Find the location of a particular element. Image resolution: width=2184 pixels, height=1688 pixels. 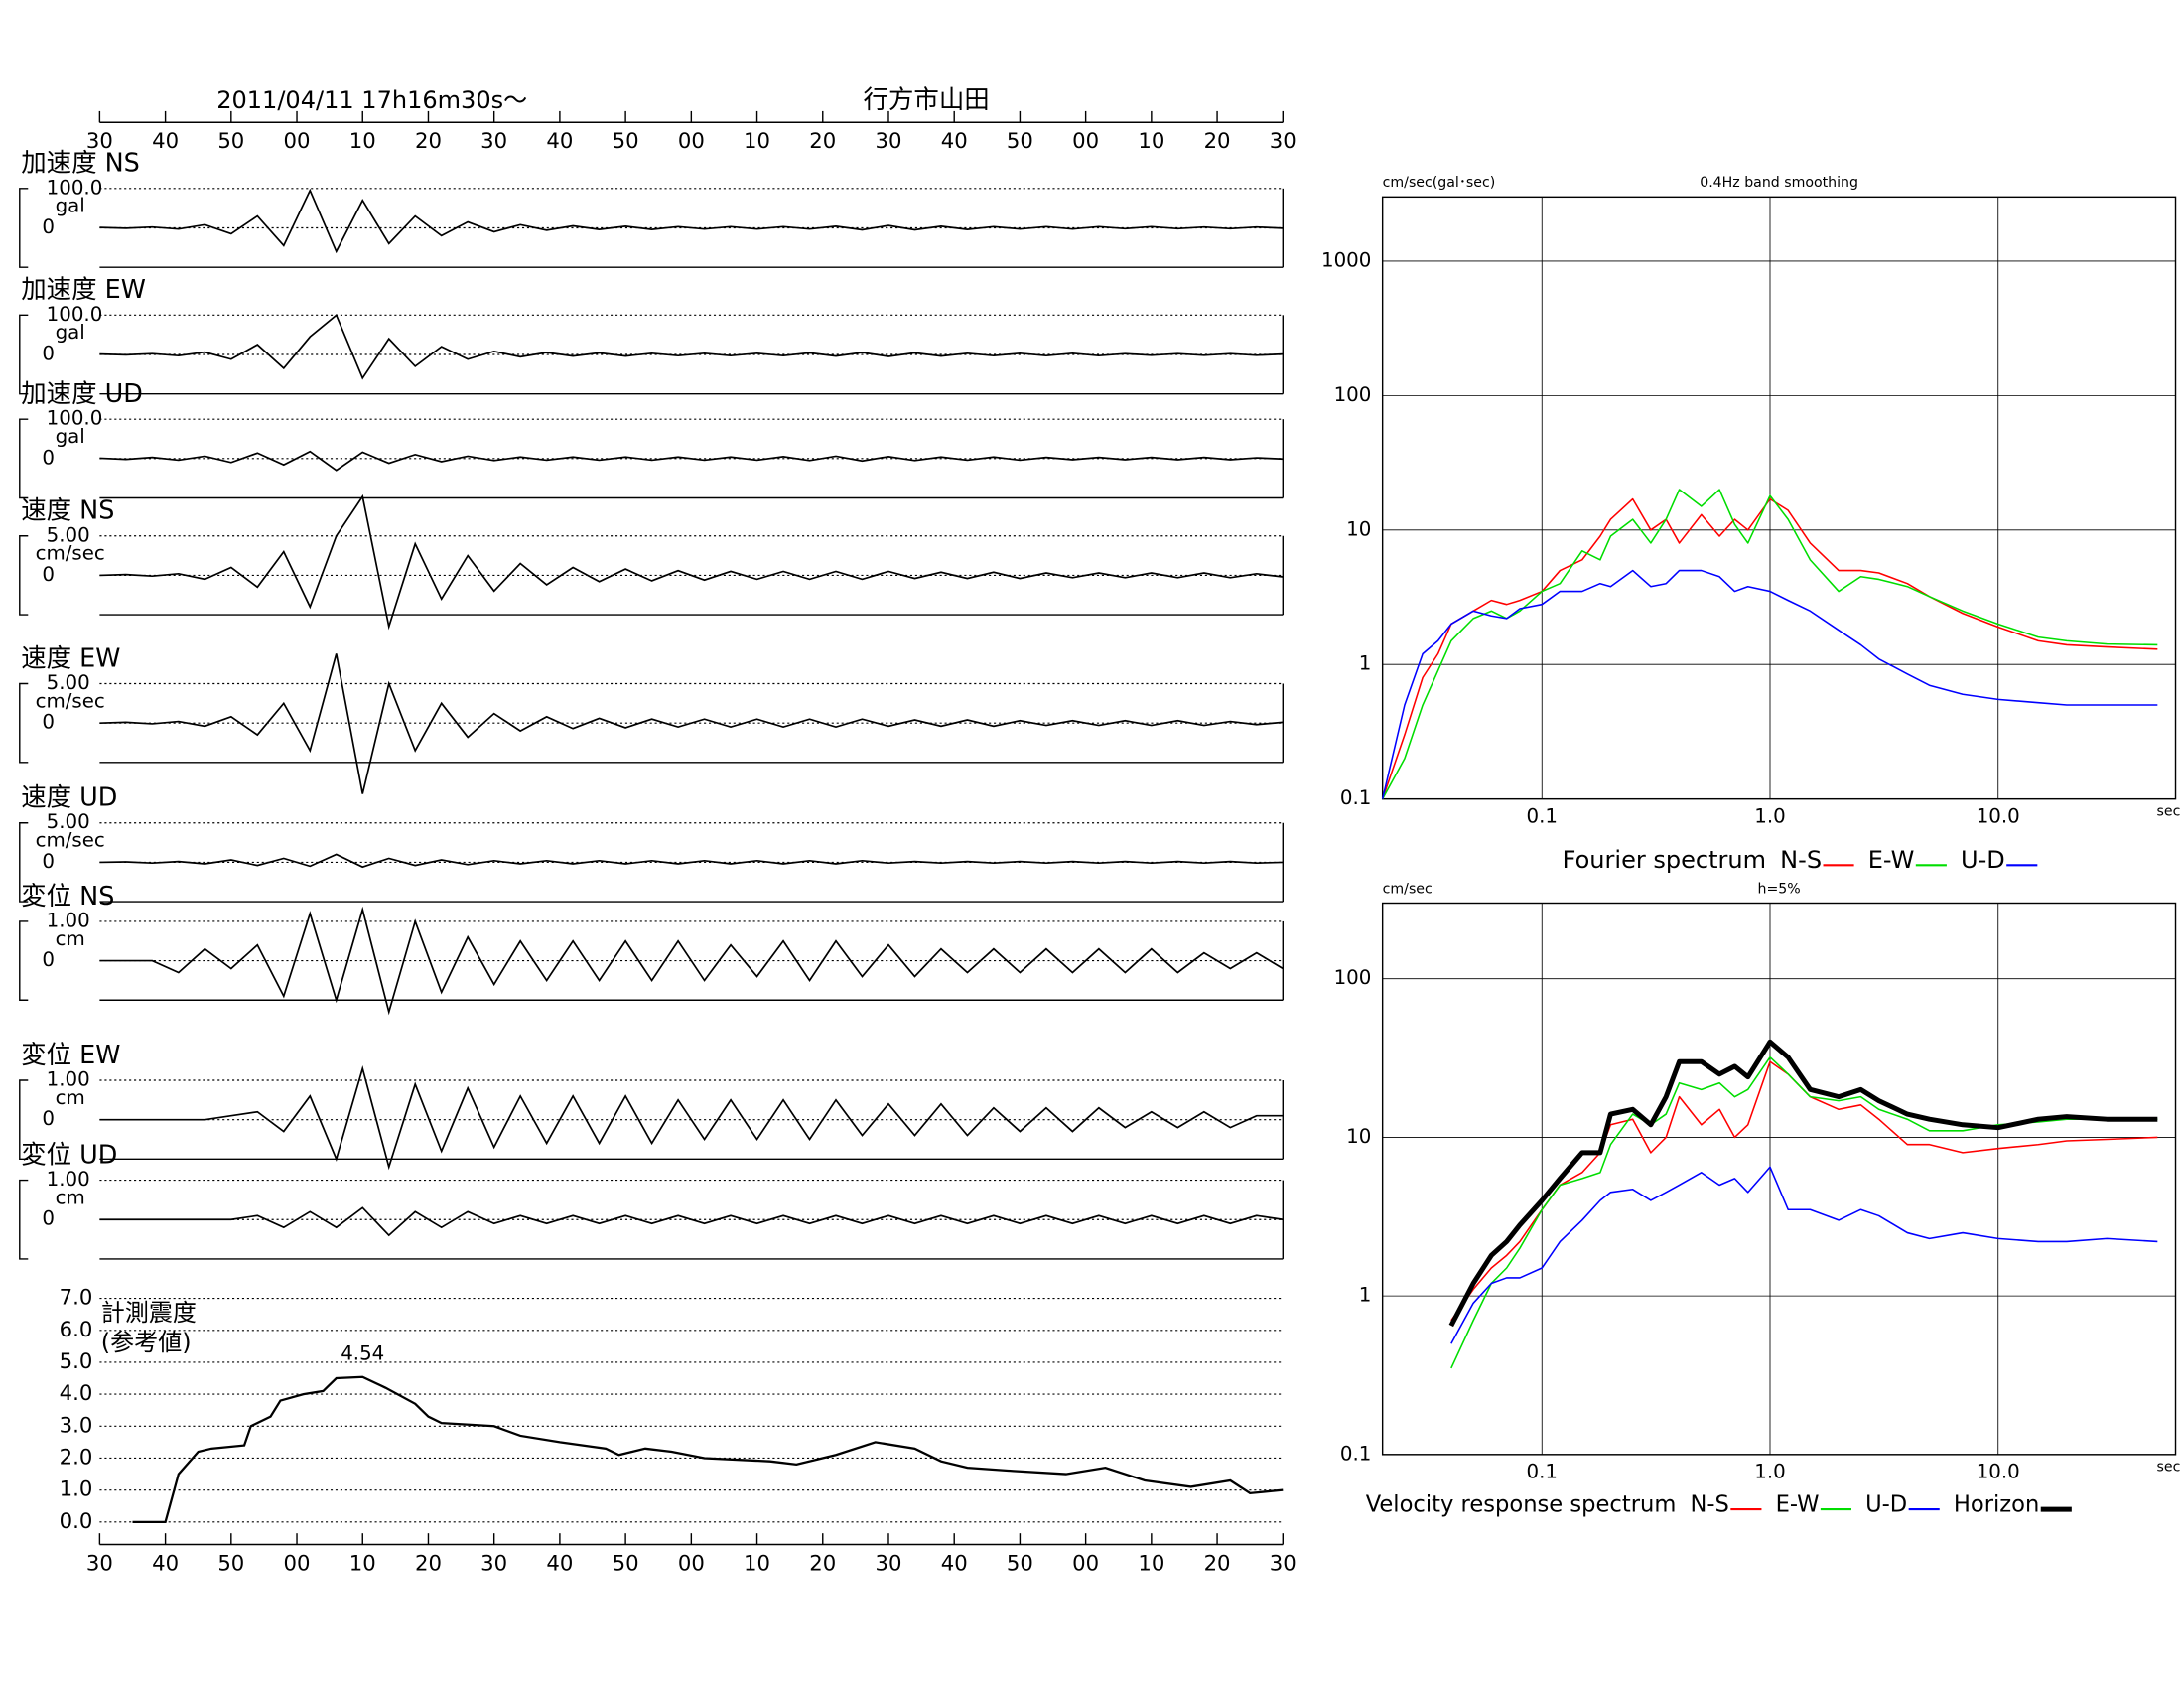

y-axis-label: cm/sec(gal･sec) is located at coordinates (1439, 183).